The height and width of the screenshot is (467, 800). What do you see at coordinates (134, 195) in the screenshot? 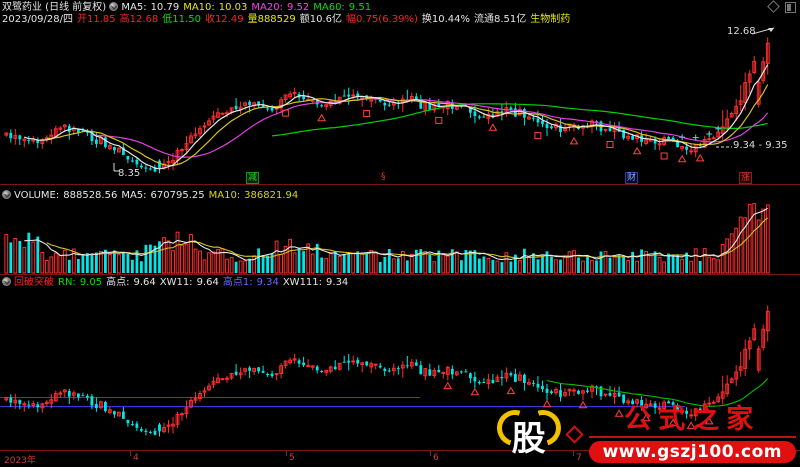
I see `volume-ma5-label: MA5:` at bounding box center [134, 195].